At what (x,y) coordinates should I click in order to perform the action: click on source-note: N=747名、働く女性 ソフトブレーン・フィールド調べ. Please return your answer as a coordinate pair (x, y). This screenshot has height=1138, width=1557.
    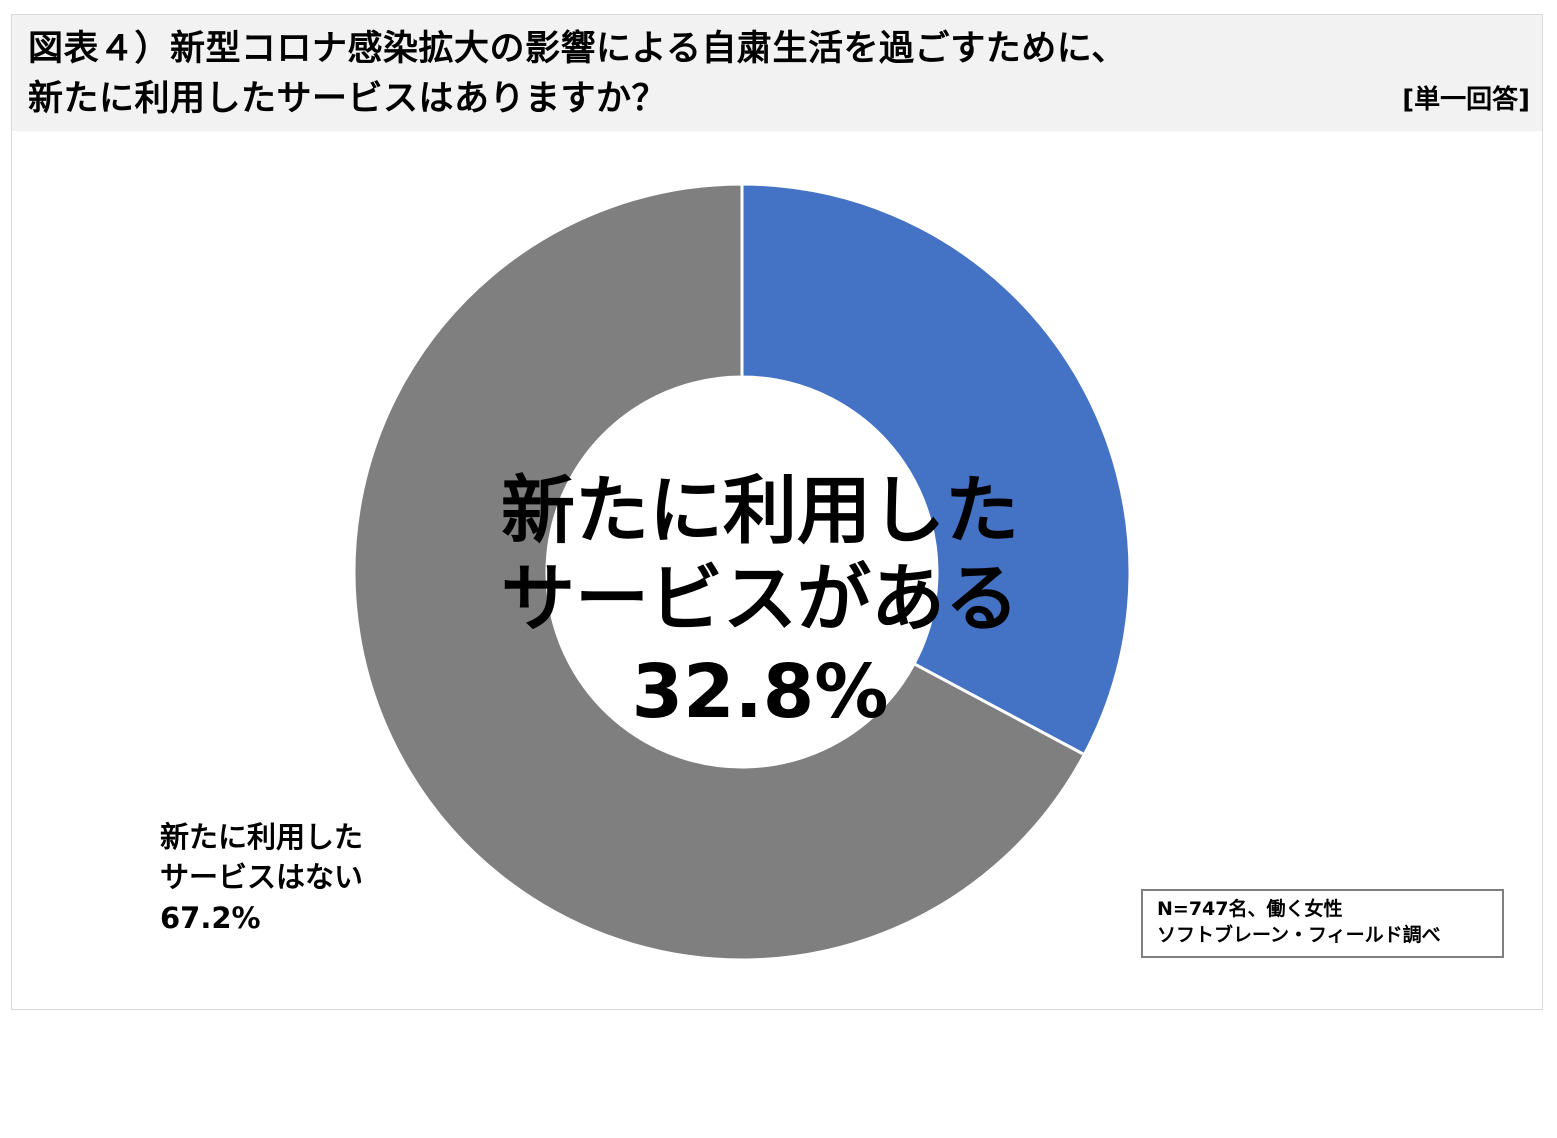
    Looking at the image, I should click on (1322, 923).